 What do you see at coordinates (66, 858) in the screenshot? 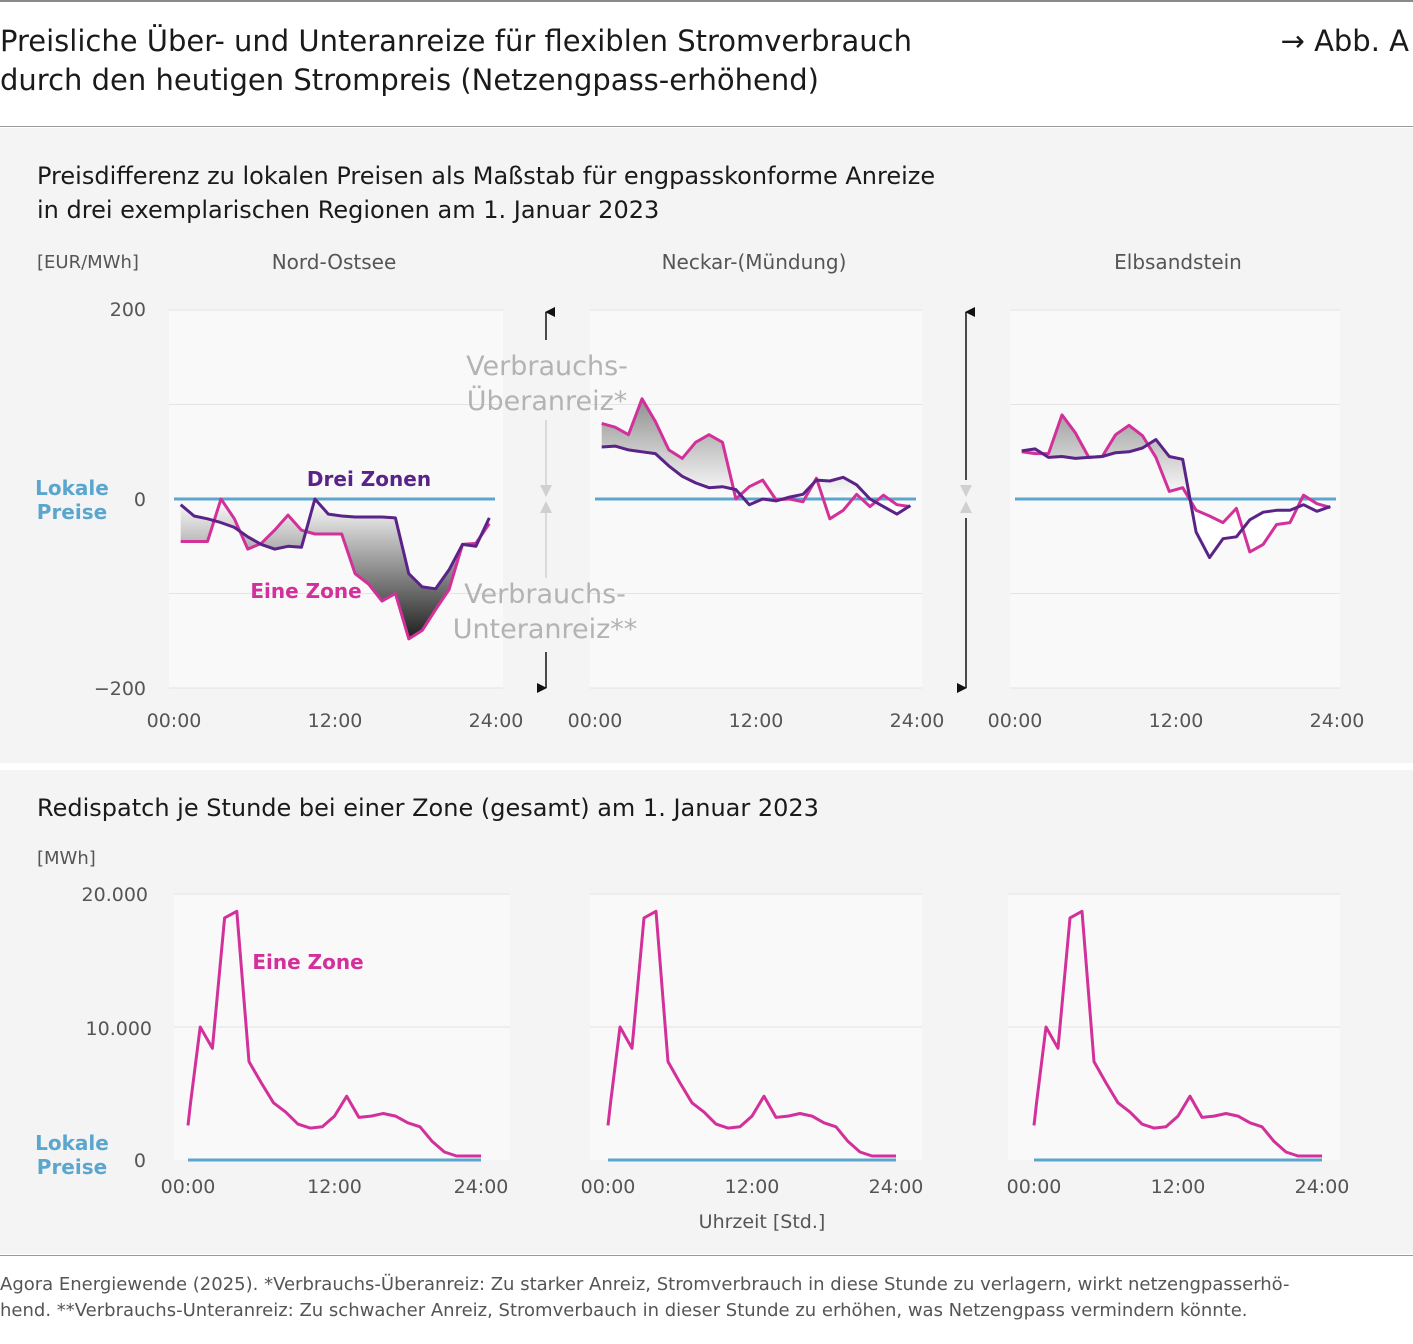
I see `redispatch-unit-label: [MWh]` at bounding box center [66, 858].